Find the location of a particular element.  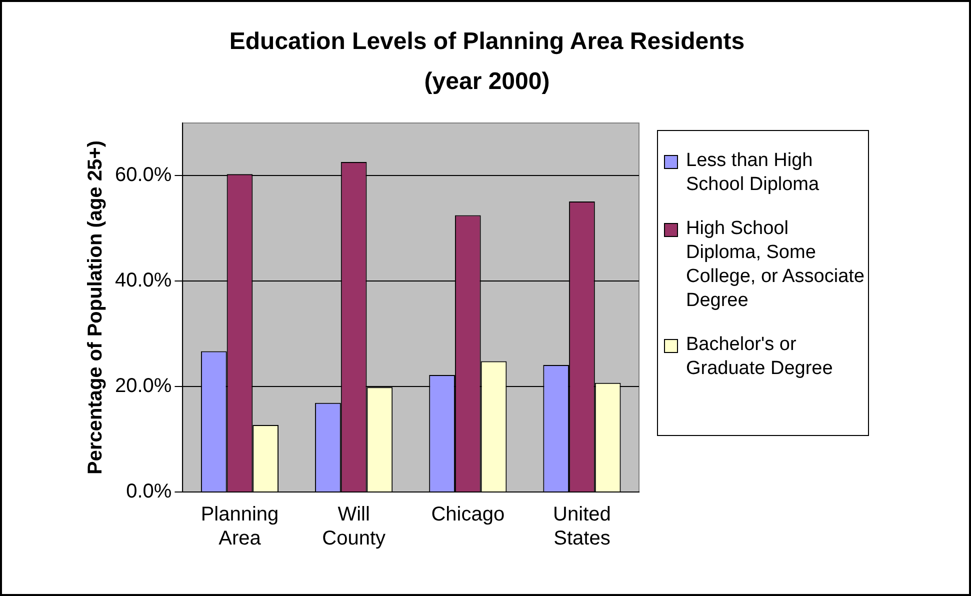

y-tick-label: 40.0% is located at coordinates (143, 281).